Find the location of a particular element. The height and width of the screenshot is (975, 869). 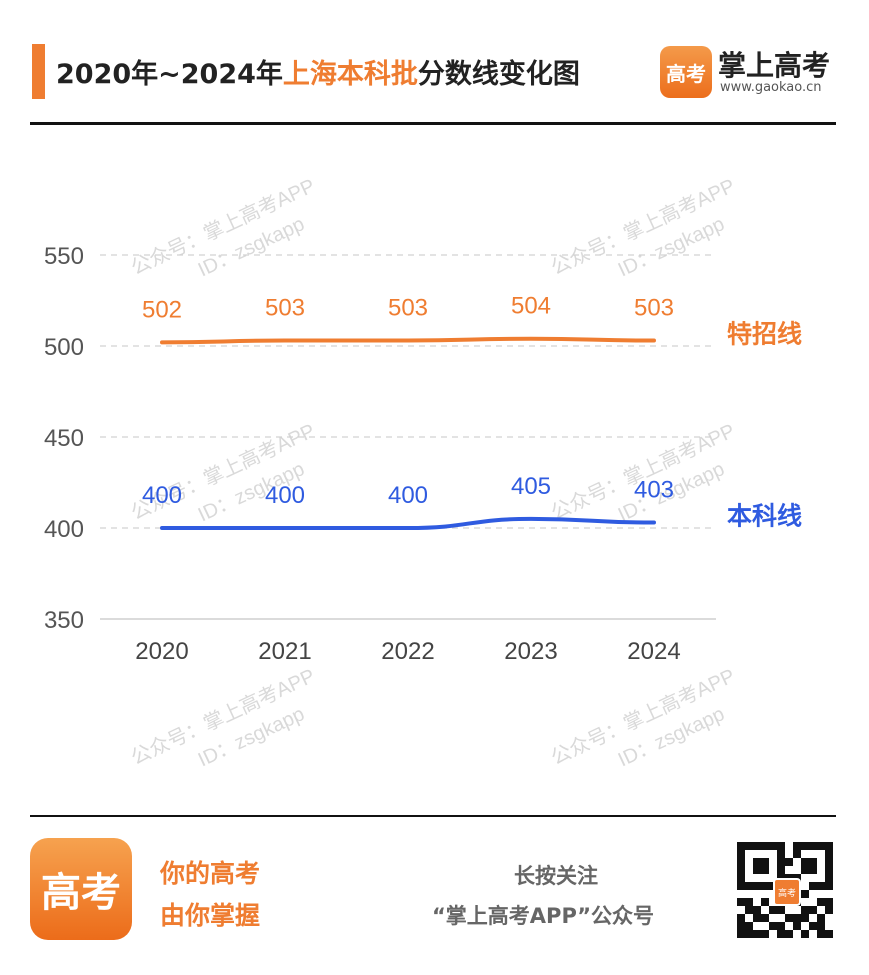

title-accent-bar is located at coordinates (38, 71).